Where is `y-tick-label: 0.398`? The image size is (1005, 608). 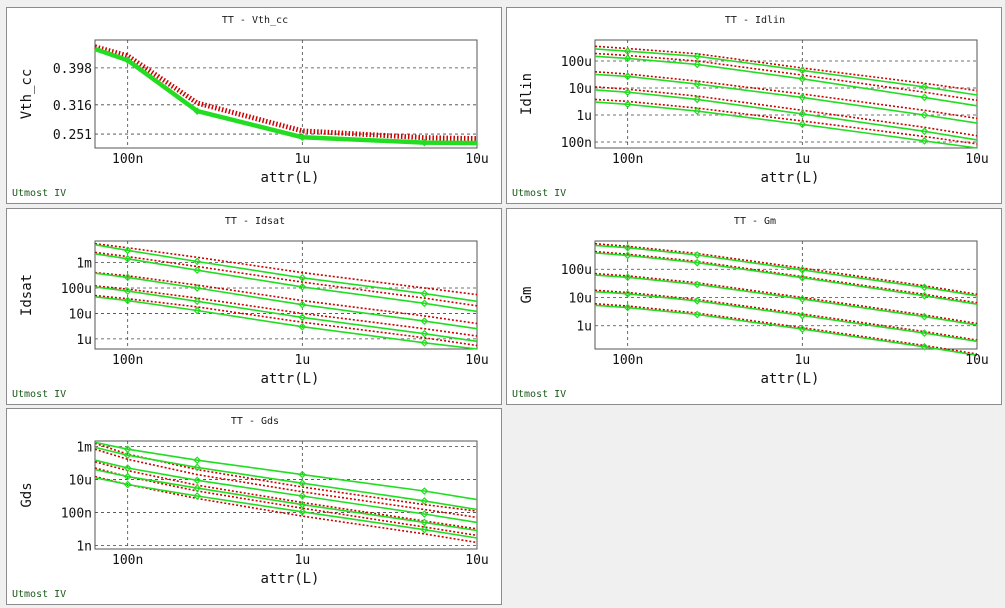
y-tick-label: 0.398 is located at coordinates (72, 69).